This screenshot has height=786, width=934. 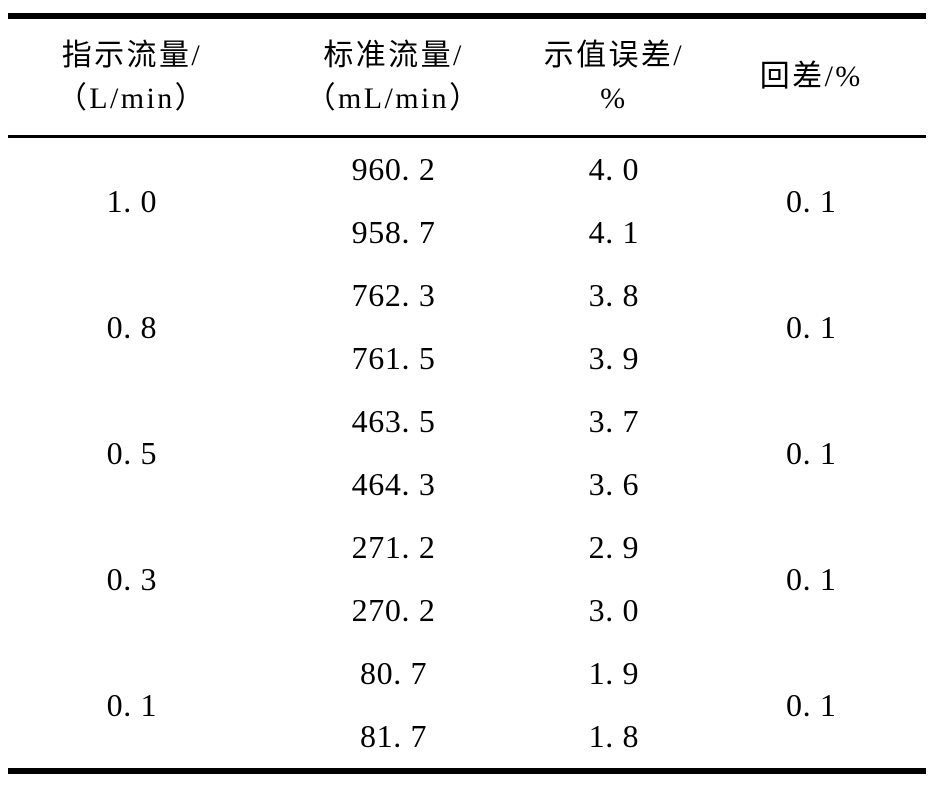 What do you see at coordinates (467, 738) in the screenshot?
I see `table-row: 81. 7 1. 8` at bounding box center [467, 738].